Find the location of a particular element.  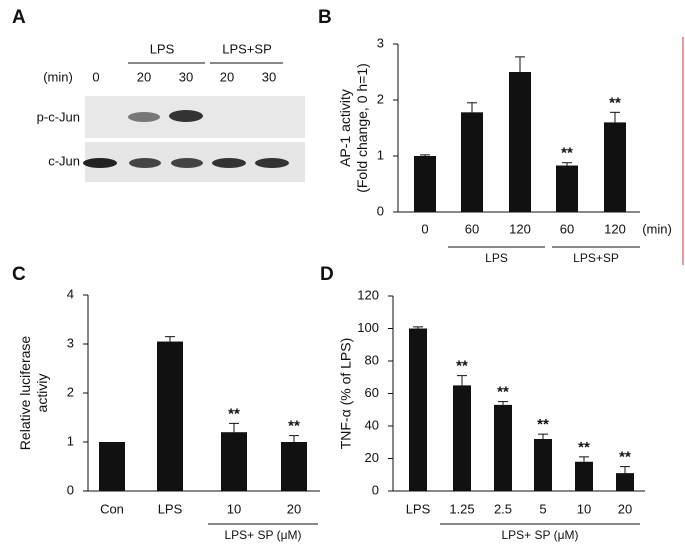

time: 0 is located at coordinates (95, 76).